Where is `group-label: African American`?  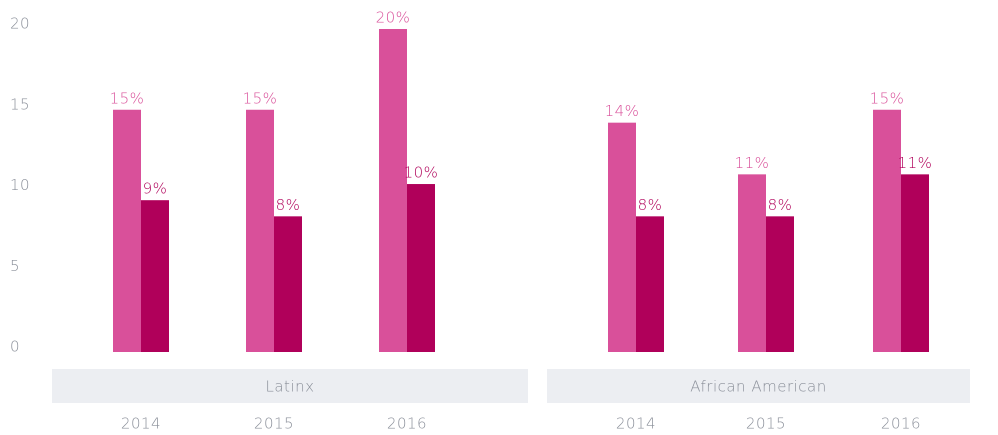 group-label: African American is located at coordinates (758, 387).